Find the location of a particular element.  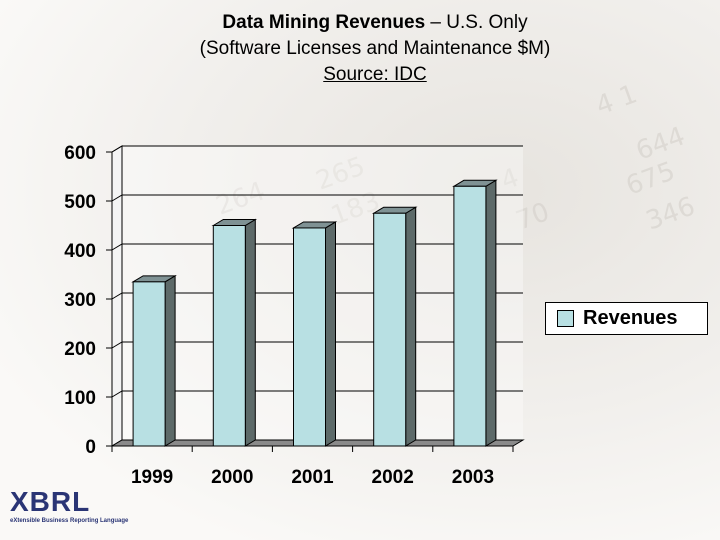

y-tick-label: 0 is located at coordinates (90, 447).